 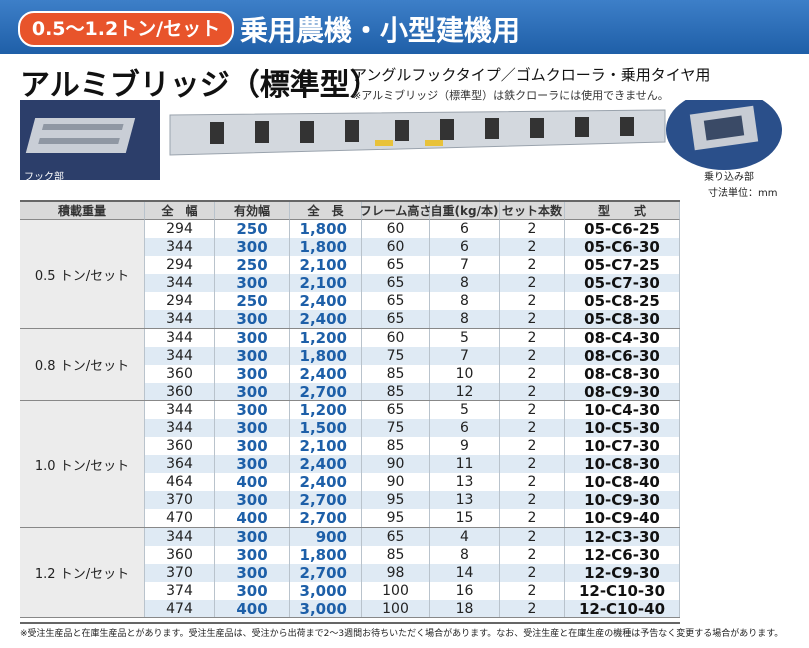 What do you see at coordinates (622, 391) in the screenshot?
I see `table-cell: 08-C9-30` at bounding box center [622, 391].